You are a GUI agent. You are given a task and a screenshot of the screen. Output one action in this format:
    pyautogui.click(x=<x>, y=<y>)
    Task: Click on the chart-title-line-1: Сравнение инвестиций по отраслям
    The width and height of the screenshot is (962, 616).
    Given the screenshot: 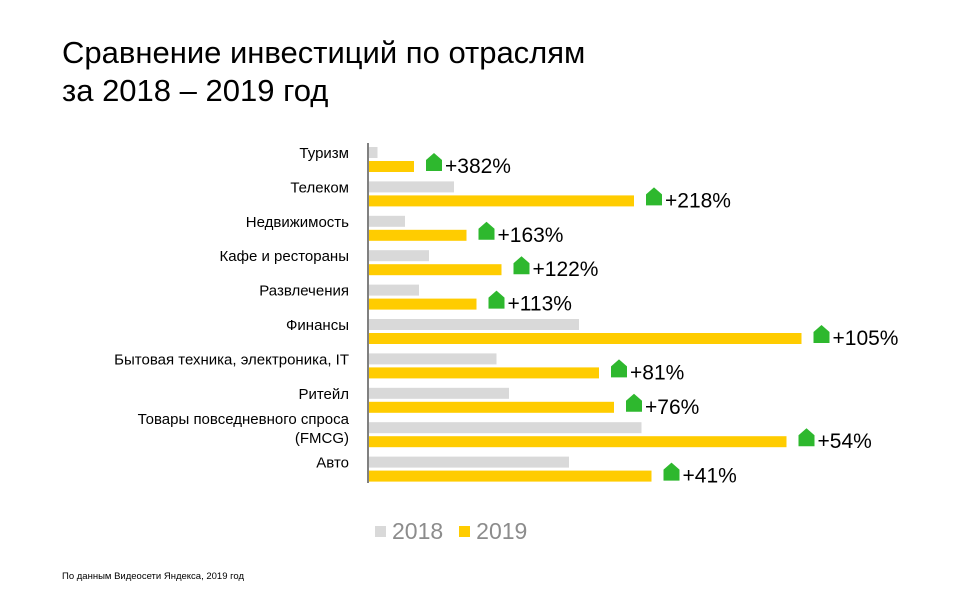 What is the action you would take?
    pyautogui.click(x=324, y=52)
    